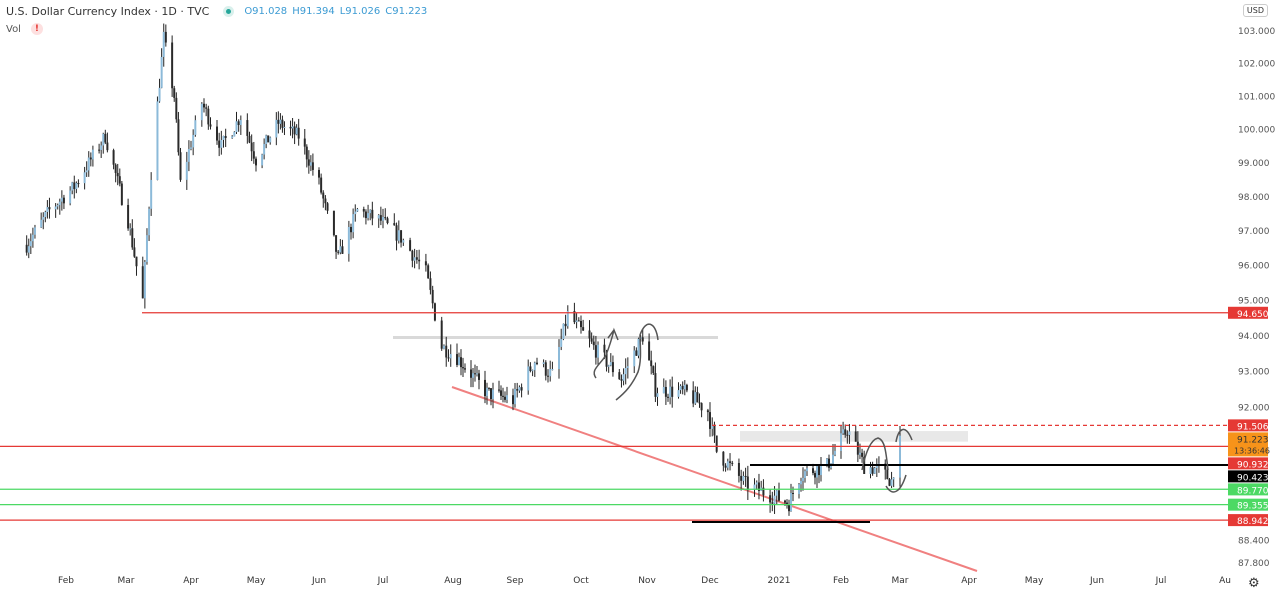  Describe the element at coordinates (360, 11) in the screenshot. I see `low-value: L91.026` at that location.